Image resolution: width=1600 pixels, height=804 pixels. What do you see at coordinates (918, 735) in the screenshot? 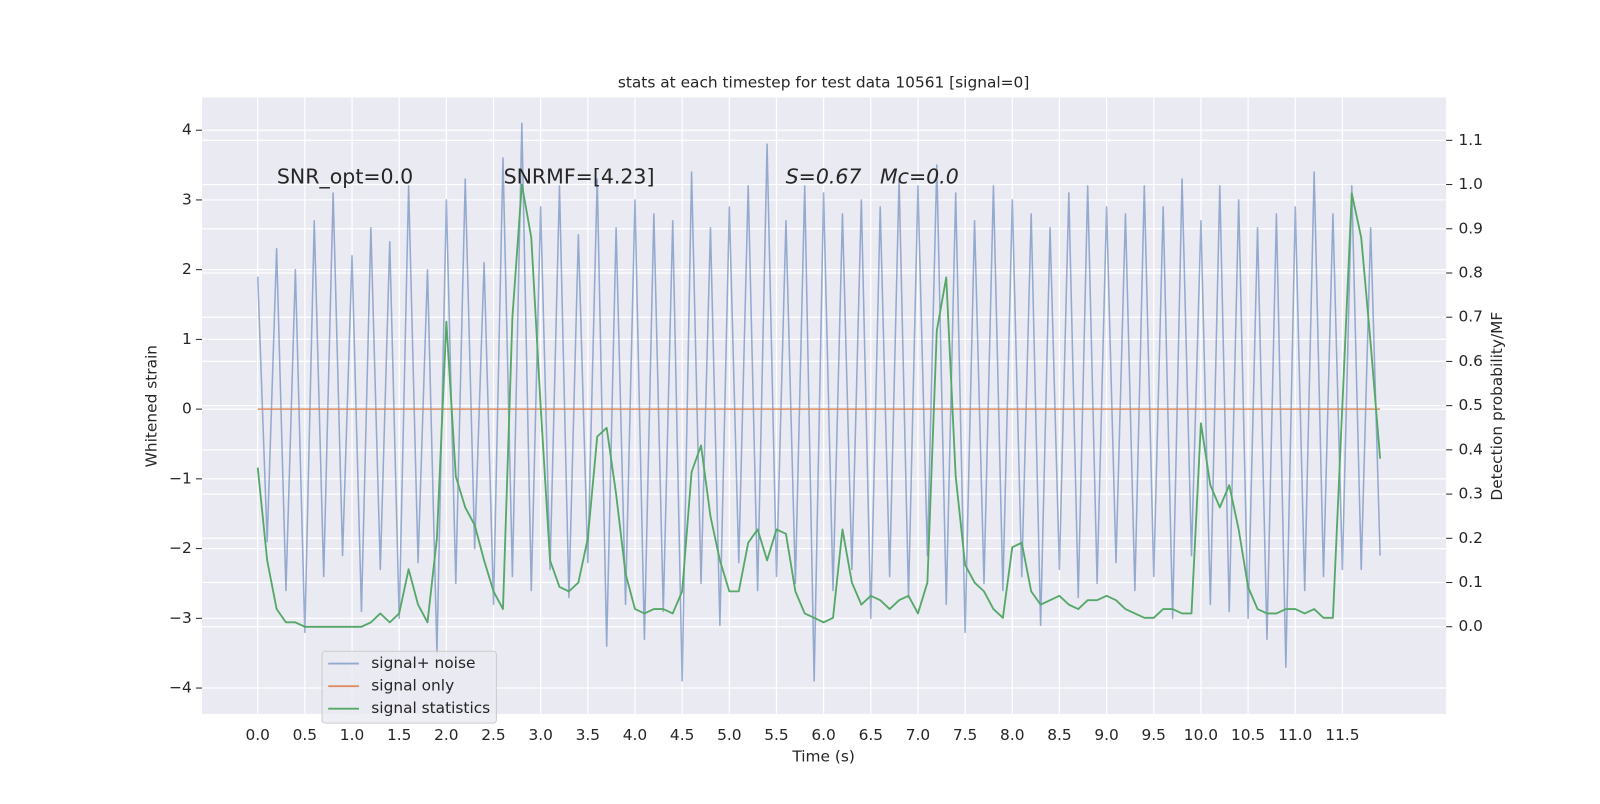
I see `x-tick-label: 7.0` at bounding box center [918, 735].